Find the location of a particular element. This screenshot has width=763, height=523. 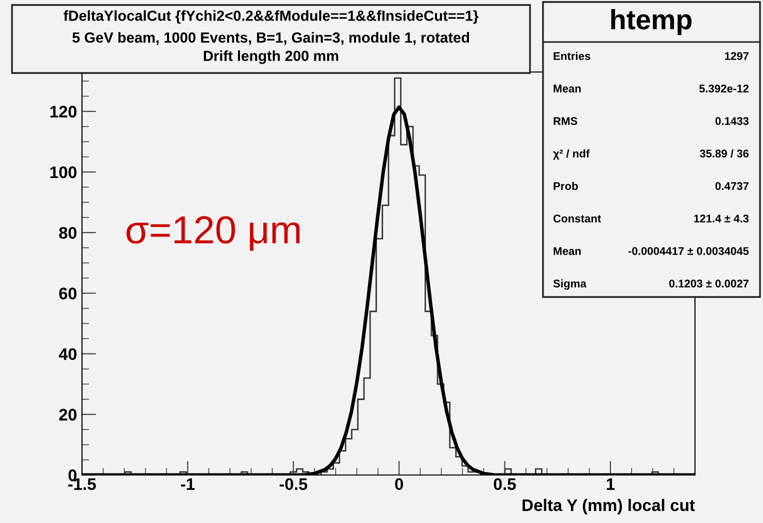

y-tick-label: 20 is located at coordinates (67, 414).